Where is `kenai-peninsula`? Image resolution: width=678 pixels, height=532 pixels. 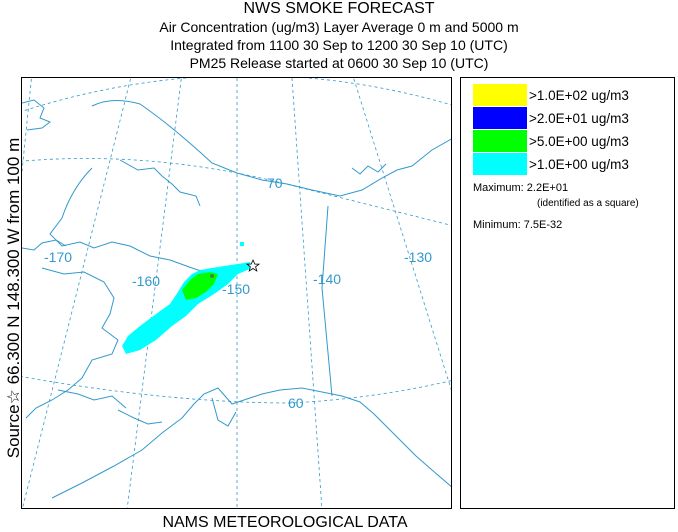
kenai-peninsula is located at coordinates (224, 412).